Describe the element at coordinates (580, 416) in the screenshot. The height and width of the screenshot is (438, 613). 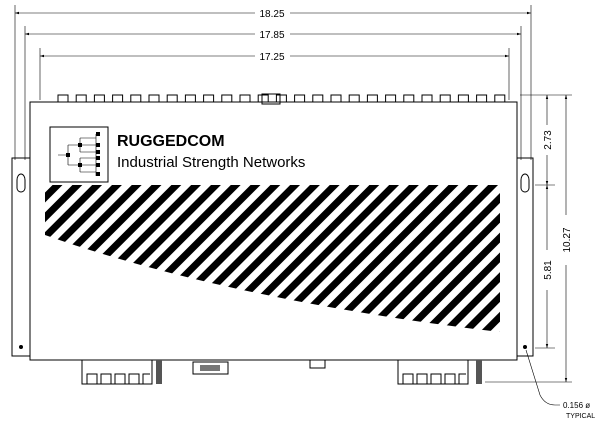
I see `hole-note: TYPICAL` at that location.